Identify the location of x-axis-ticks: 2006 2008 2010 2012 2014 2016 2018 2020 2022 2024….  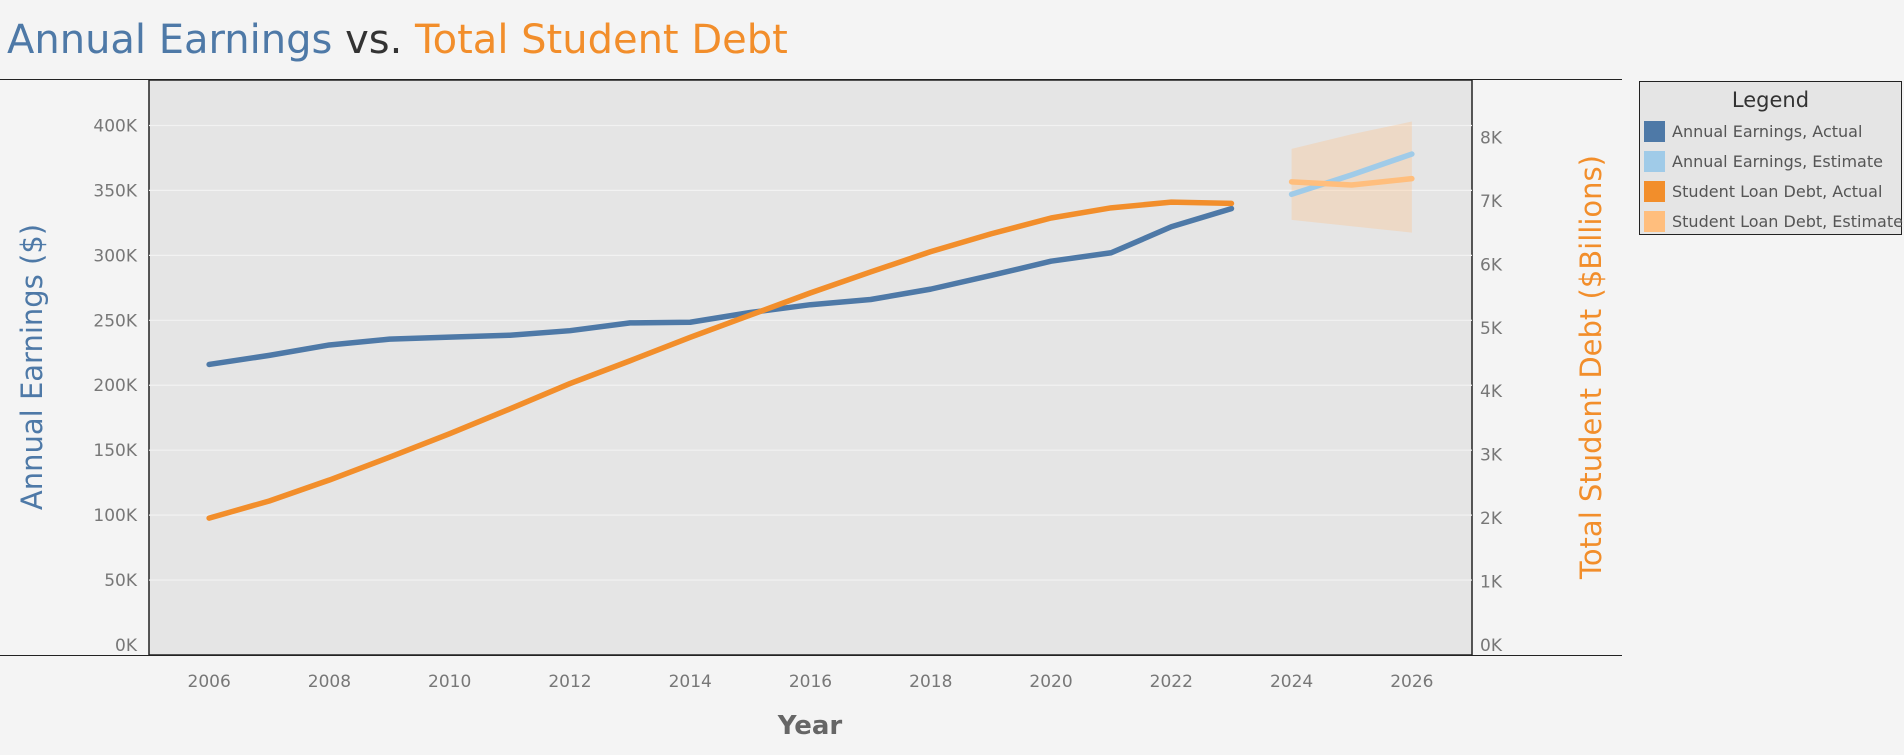
(811, 682).